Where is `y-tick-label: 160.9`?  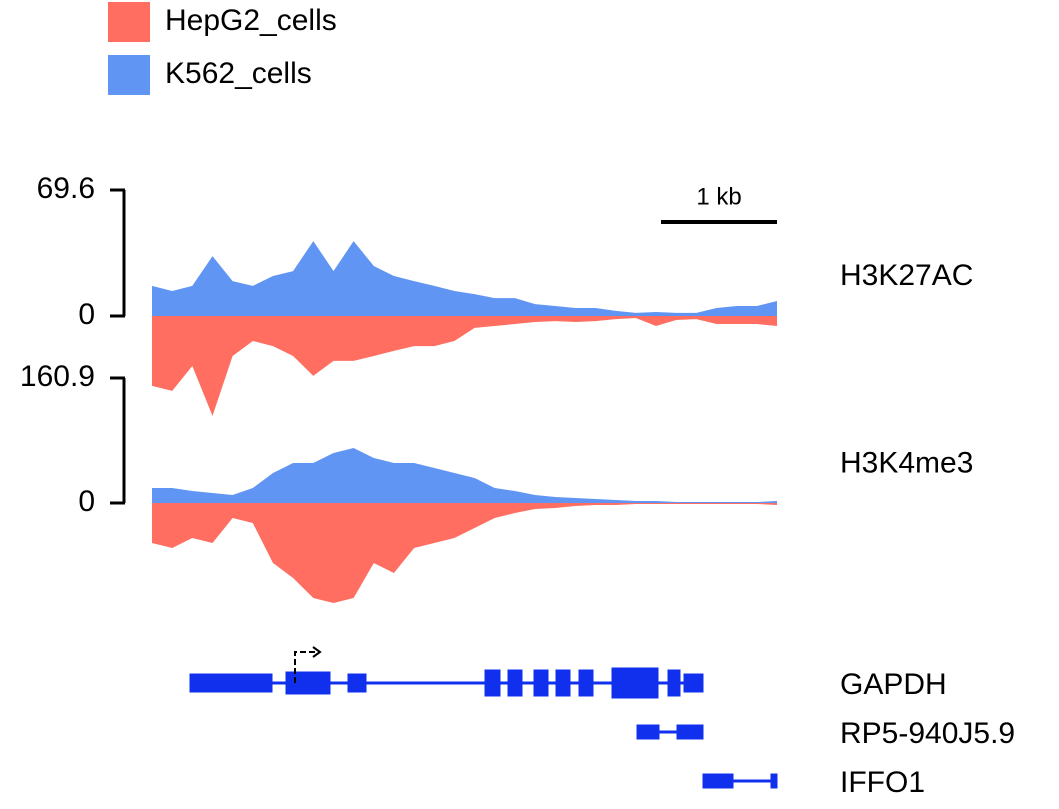 y-tick-label: 160.9 is located at coordinates (57, 376).